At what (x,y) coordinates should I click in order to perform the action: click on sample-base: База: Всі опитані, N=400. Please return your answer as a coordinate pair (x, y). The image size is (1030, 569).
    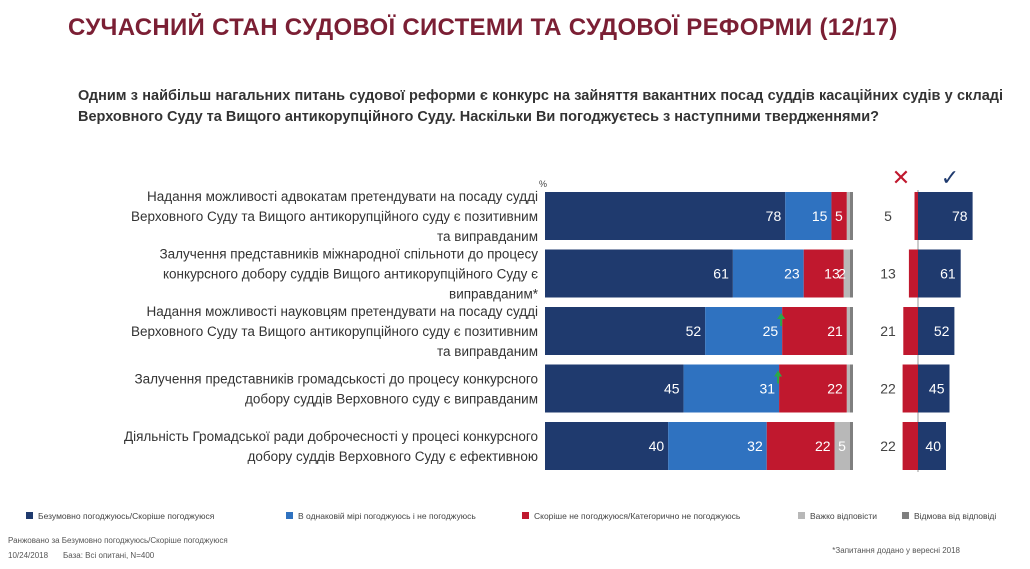
    Looking at the image, I should click on (109, 555).